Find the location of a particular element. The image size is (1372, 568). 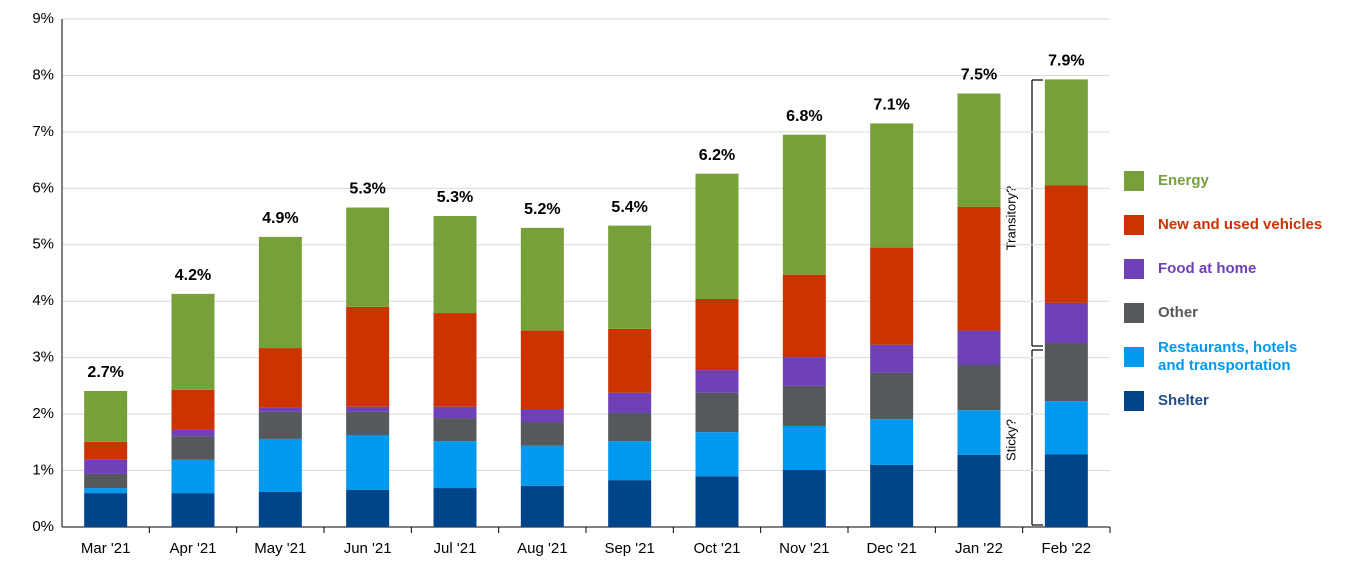

legend-item: Food at home is located at coordinates (1244, 269).